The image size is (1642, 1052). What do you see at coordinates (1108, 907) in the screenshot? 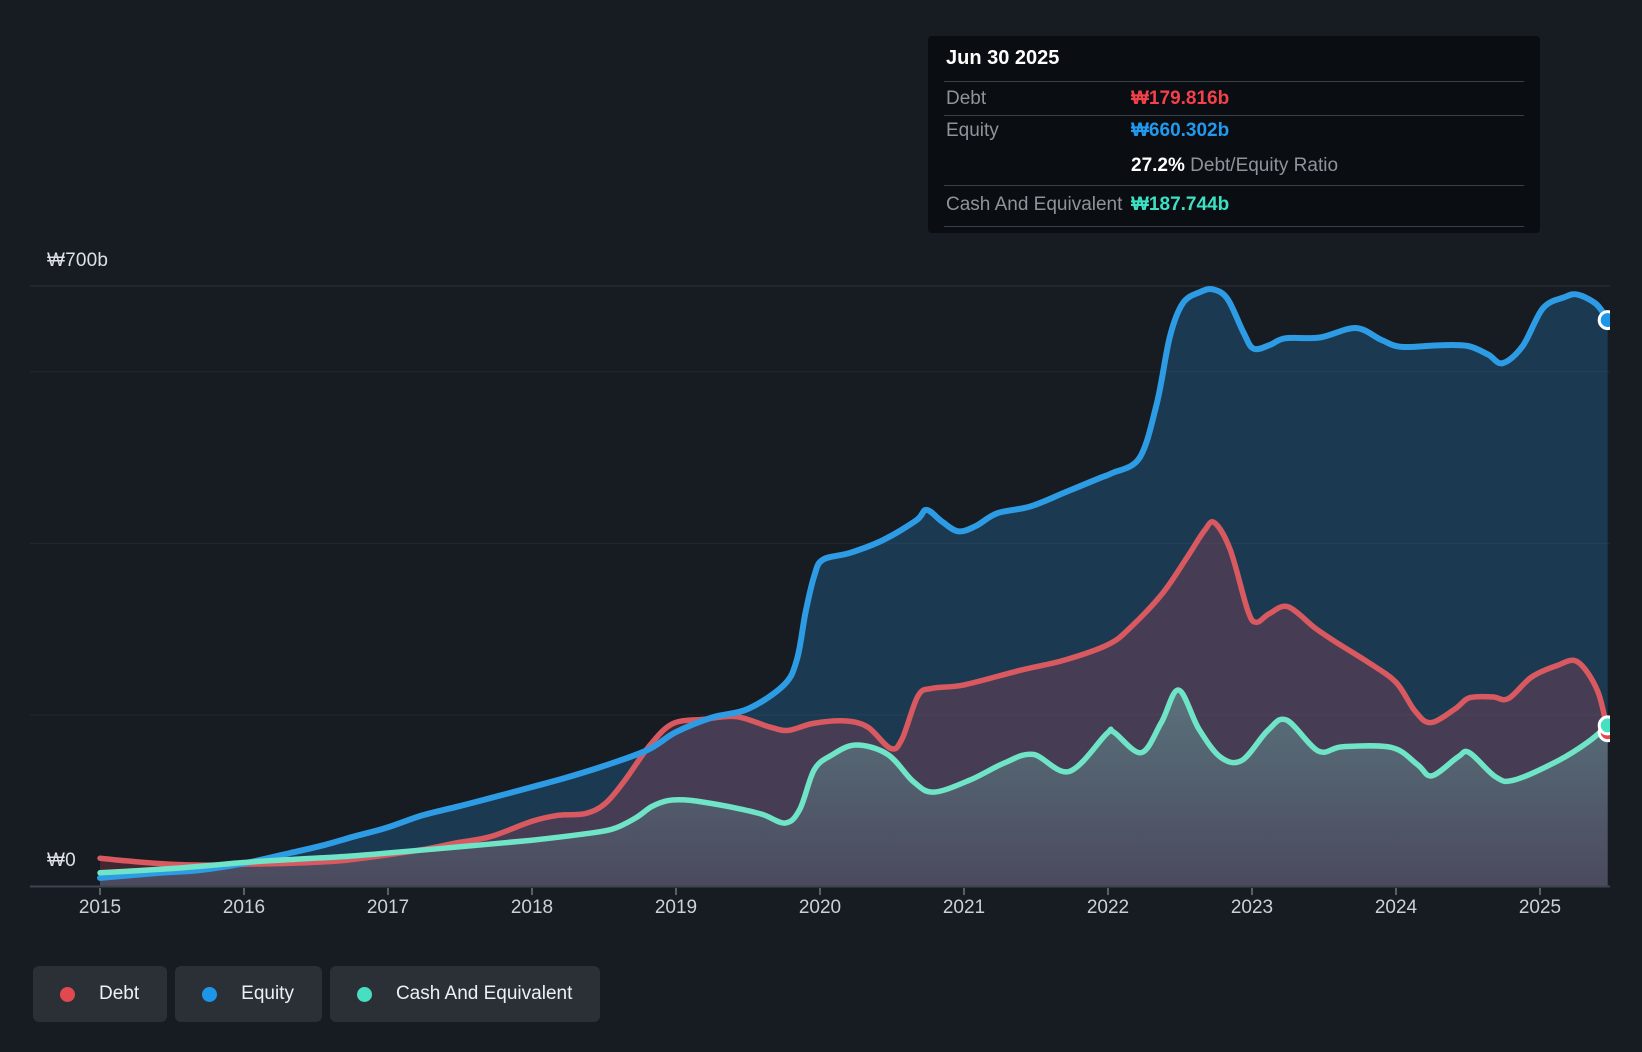
I see `x-axis-label-2022: 2022` at bounding box center [1108, 907].